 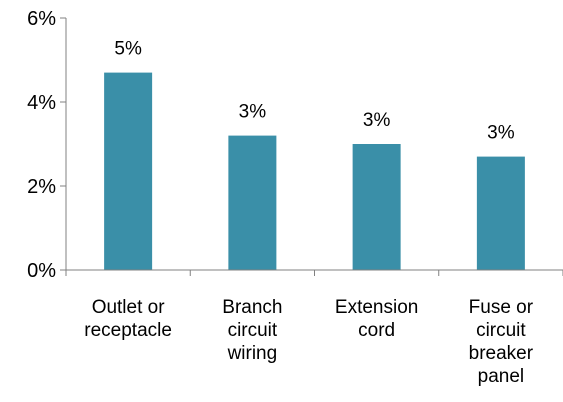 What do you see at coordinates (501, 342) in the screenshot?
I see `category-label: Fuse or circuit breaker panel` at bounding box center [501, 342].